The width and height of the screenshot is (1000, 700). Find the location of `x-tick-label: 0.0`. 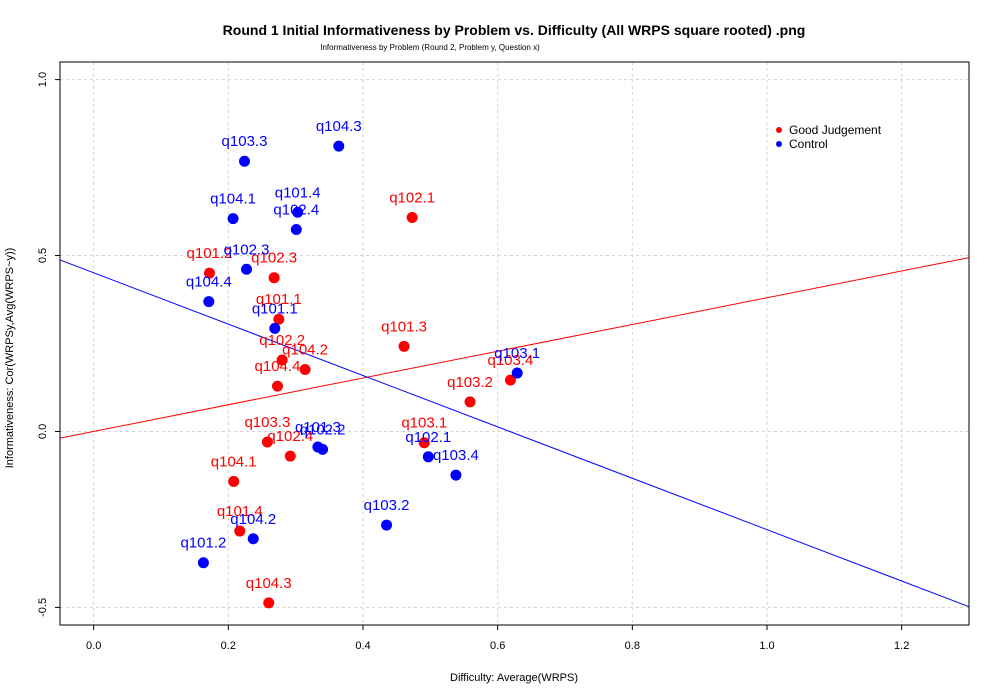

x-tick-label: 0.0 is located at coordinates (93, 646).